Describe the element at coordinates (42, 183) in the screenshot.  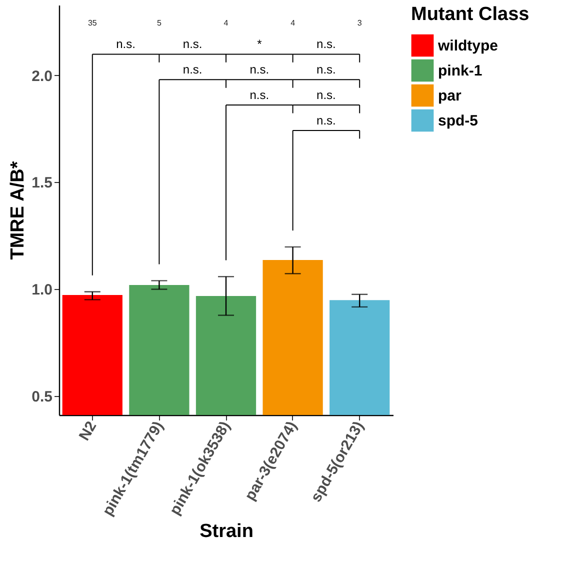
I see `y-tick-label: 1.5` at that location.